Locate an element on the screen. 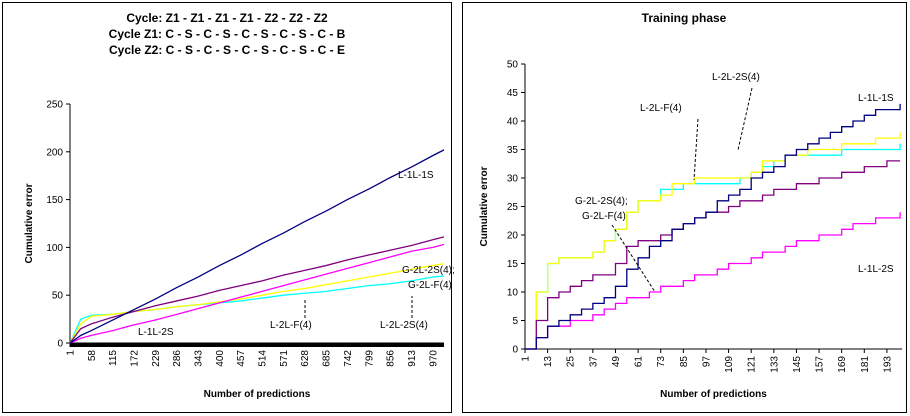 The width and height of the screenshot is (910, 416). y-tick-label: 150 is located at coordinates (54, 200).